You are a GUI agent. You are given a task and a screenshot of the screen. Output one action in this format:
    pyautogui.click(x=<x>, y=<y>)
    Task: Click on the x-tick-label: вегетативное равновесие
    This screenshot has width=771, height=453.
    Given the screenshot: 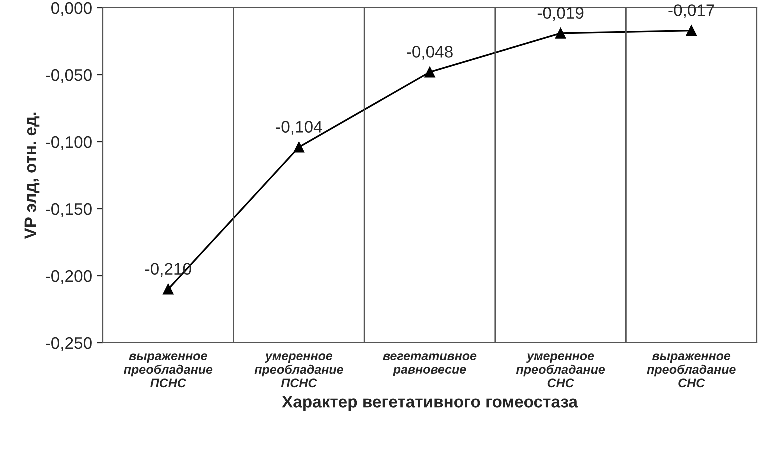 What is the action you would take?
    pyautogui.click(x=430, y=365)
    